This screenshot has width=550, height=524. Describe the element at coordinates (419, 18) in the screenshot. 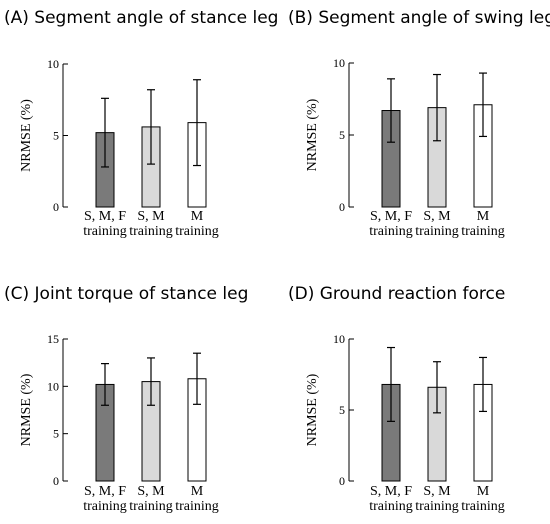

I see `panel-title: (B) Segment angle of swing leg` at that location.